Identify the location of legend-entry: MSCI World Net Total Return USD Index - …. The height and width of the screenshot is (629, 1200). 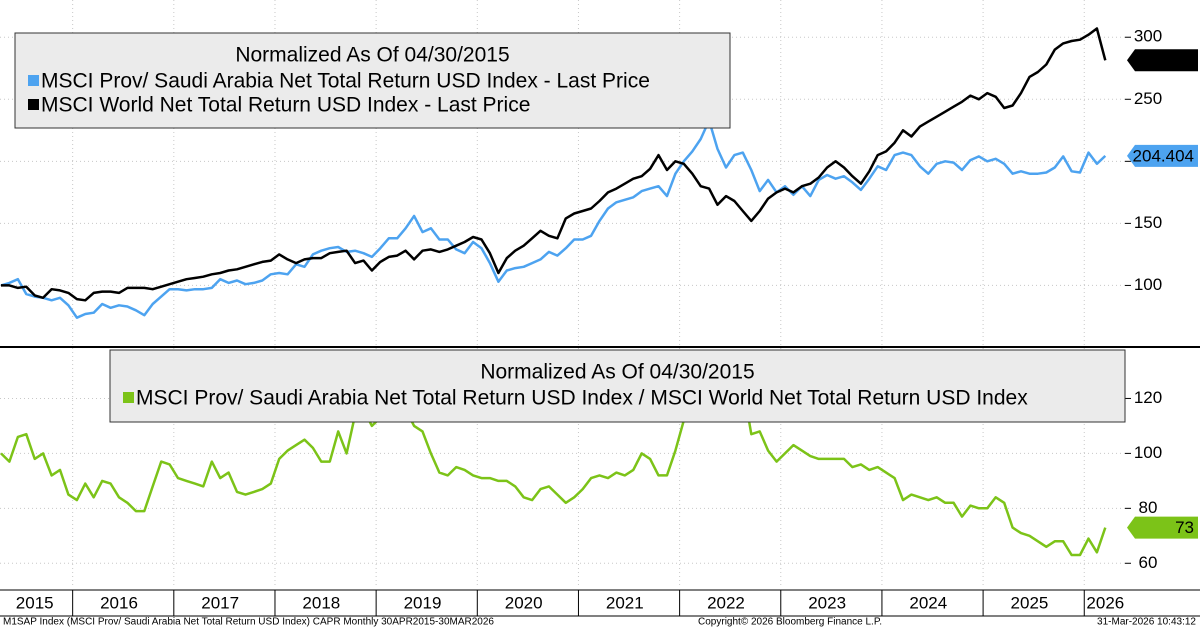
(285, 105).